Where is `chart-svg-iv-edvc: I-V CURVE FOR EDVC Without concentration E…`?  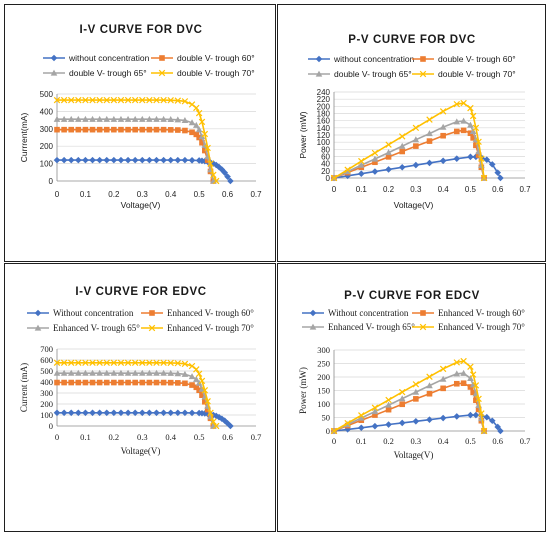
chart-svg-iv-edvc: I-V CURVE FOR EDVC Without concentration E… is located at coordinates (140, 371).